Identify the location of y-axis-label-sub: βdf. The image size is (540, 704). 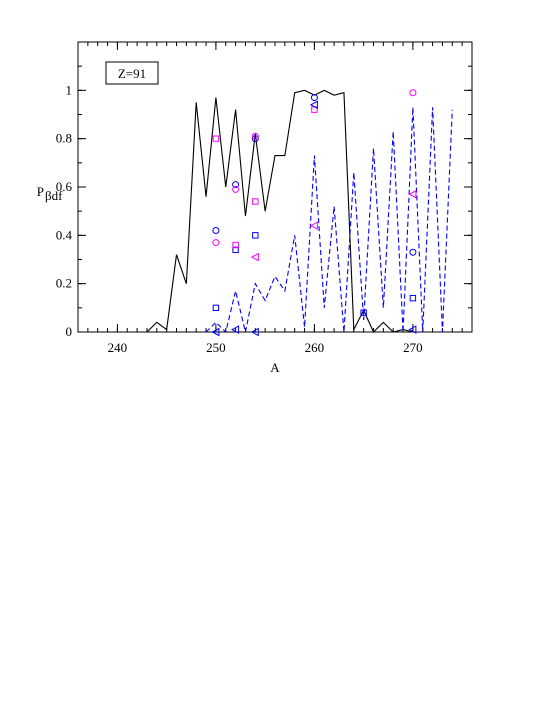
(54, 195).